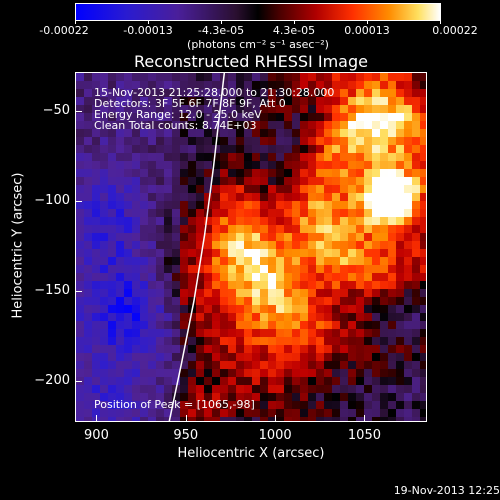 This screenshot has width=500, height=500. What do you see at coordinates (64, 30) in the screenshot?
I see `colorbar-tick: -0.00022` at bounding box center [64, 30].